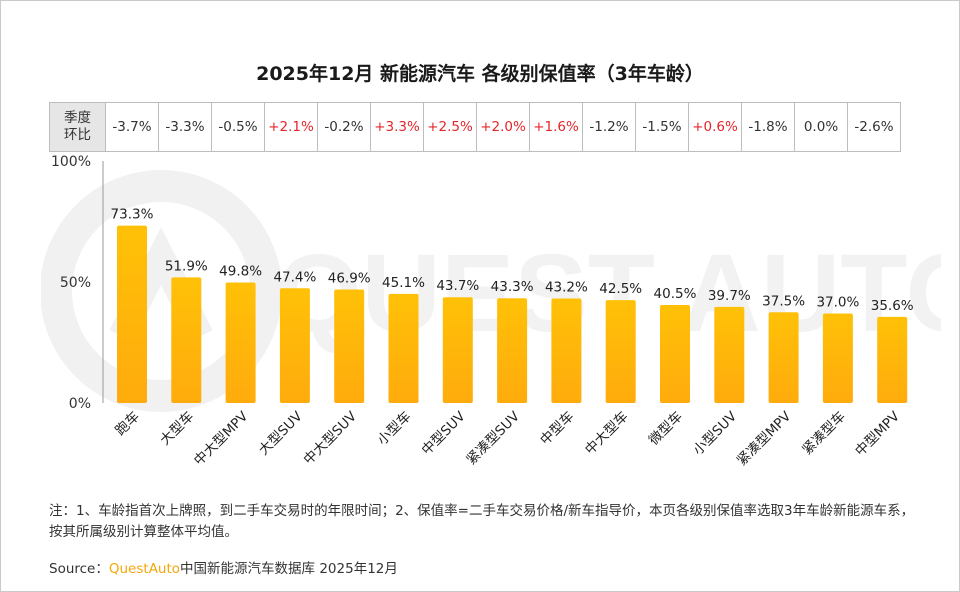  I want to click on chart-title: 2025年12月 新能源汽车 各级别保值率（3年车龄）, so click(480, 74).